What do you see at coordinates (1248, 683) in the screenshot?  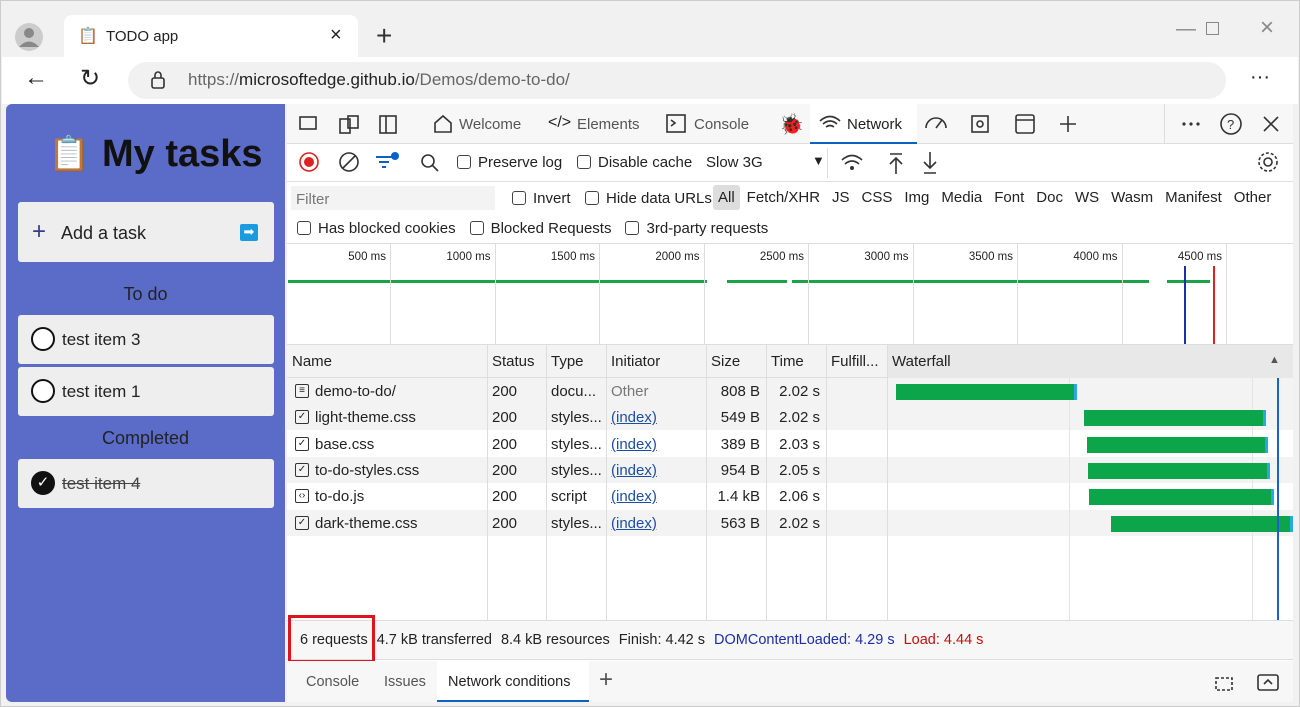 I see `drawer-actions` at bounding box center [1248, 683].